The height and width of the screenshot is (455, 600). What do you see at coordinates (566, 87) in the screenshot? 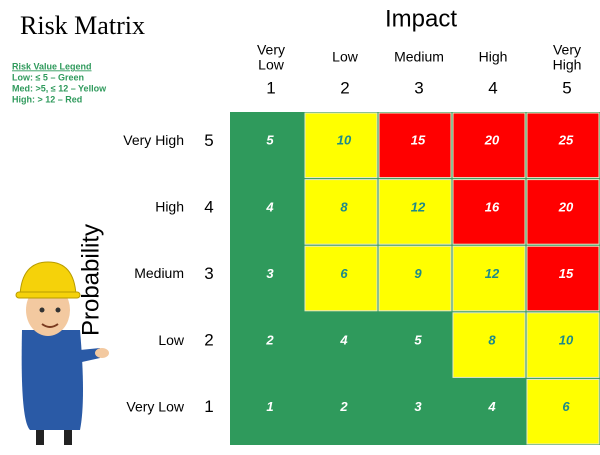
I see `column-number: 5` at bounding box center [566, 87].